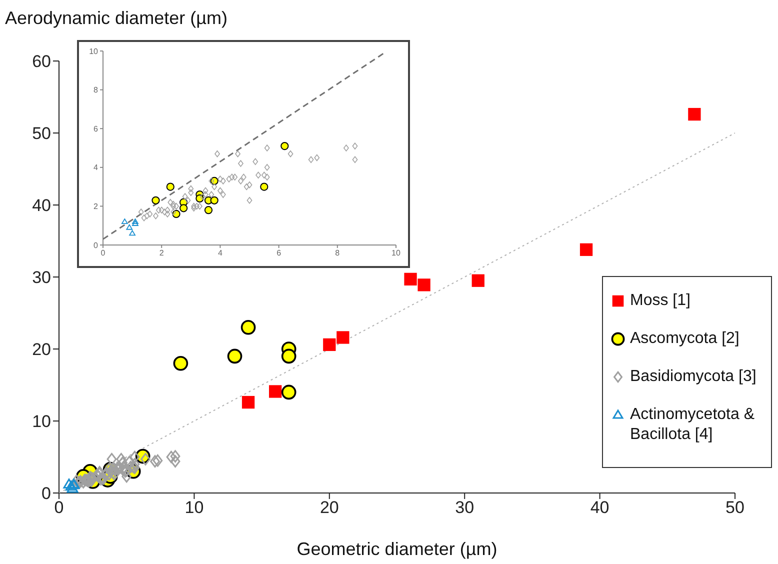  Describe the element at coordinates (96, 129) in the screenshot. I see `y-tick-label: 6` at that location.